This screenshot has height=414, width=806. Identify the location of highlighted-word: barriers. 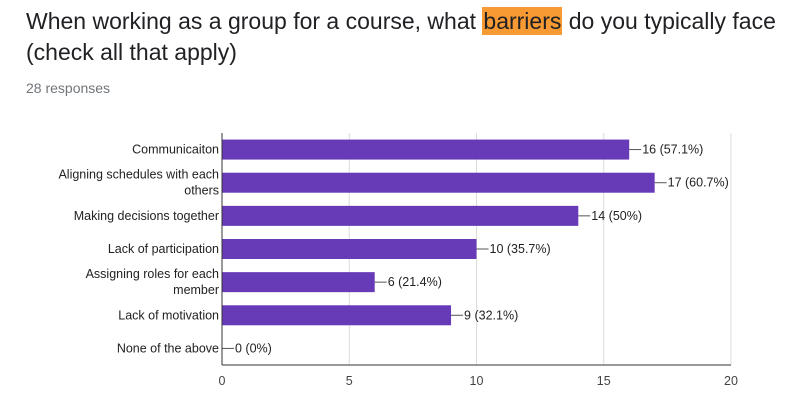
(522, 21).